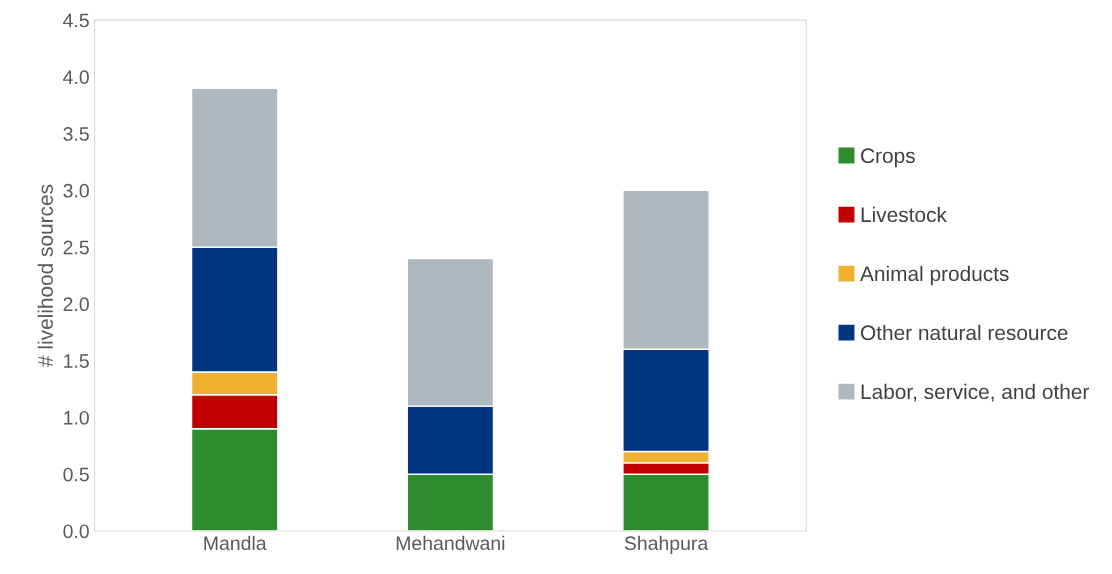  Describe the element at coordinates (666, 544) in the screenshot. I see `x-tick-label: Shahpura` at that location.